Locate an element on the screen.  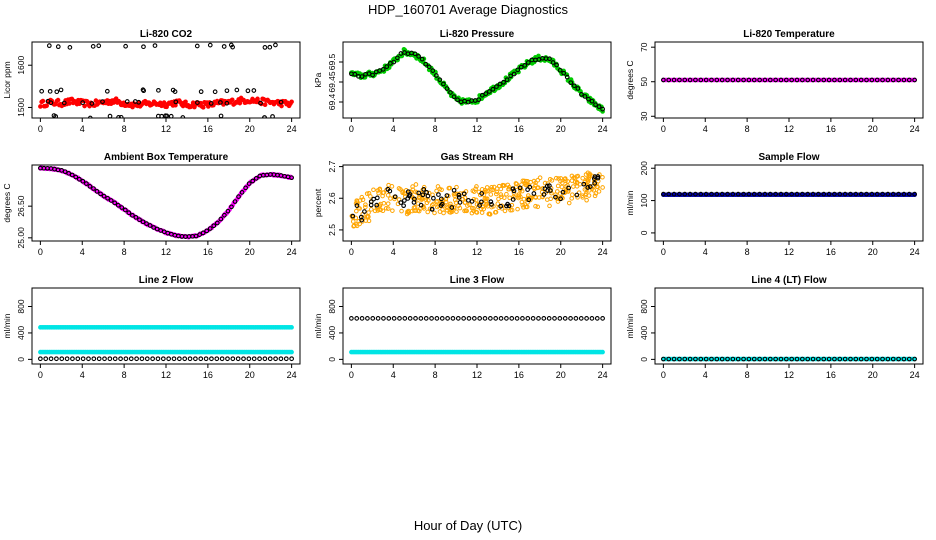
y-tick-label: 800 is located at coordinates (21, 306).